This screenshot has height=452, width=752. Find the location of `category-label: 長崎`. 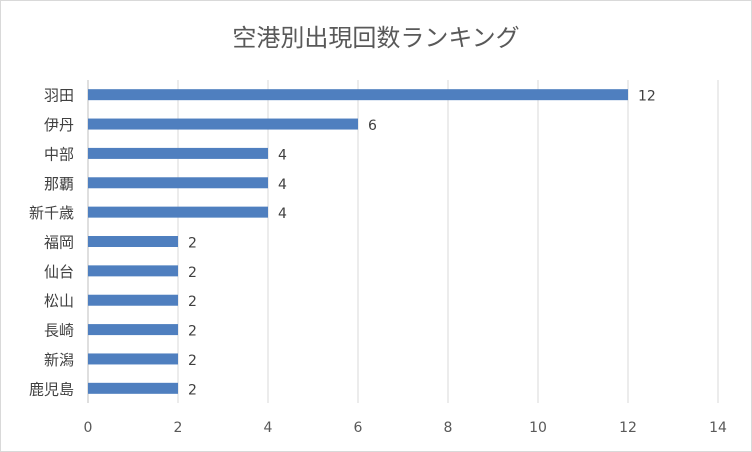

category-label: 長崎 is located at coordinates (59, 331).